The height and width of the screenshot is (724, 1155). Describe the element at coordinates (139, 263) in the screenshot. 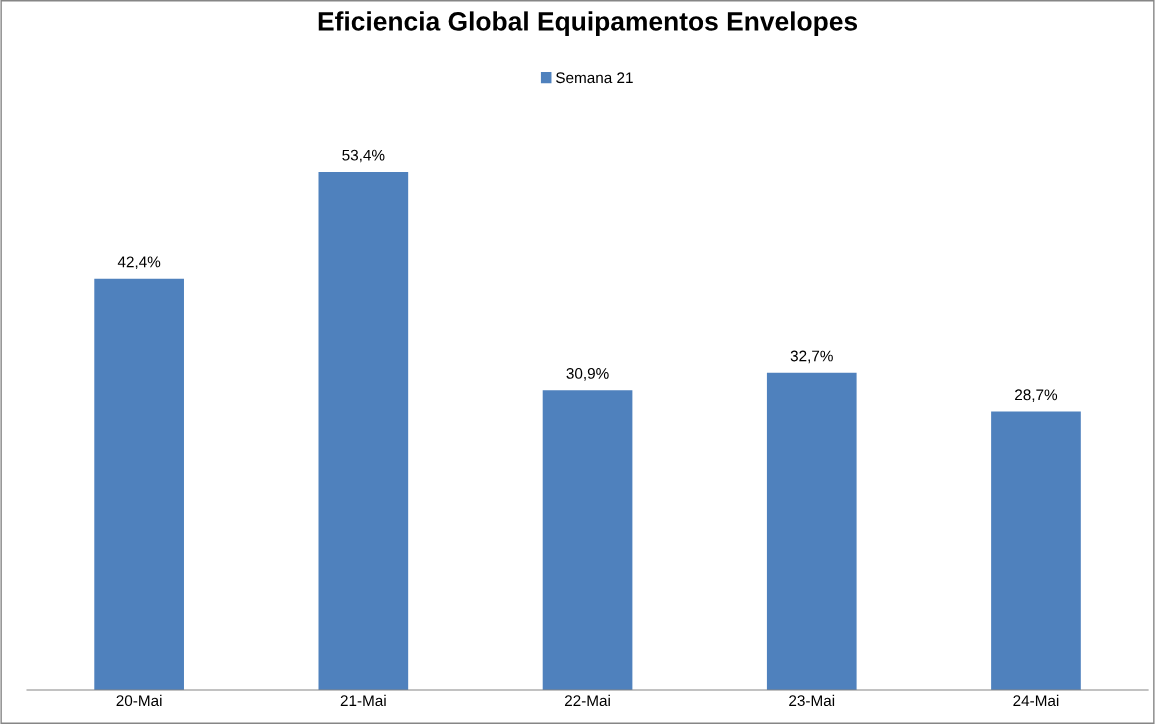

I see `data-label: 42,4%` at that location.